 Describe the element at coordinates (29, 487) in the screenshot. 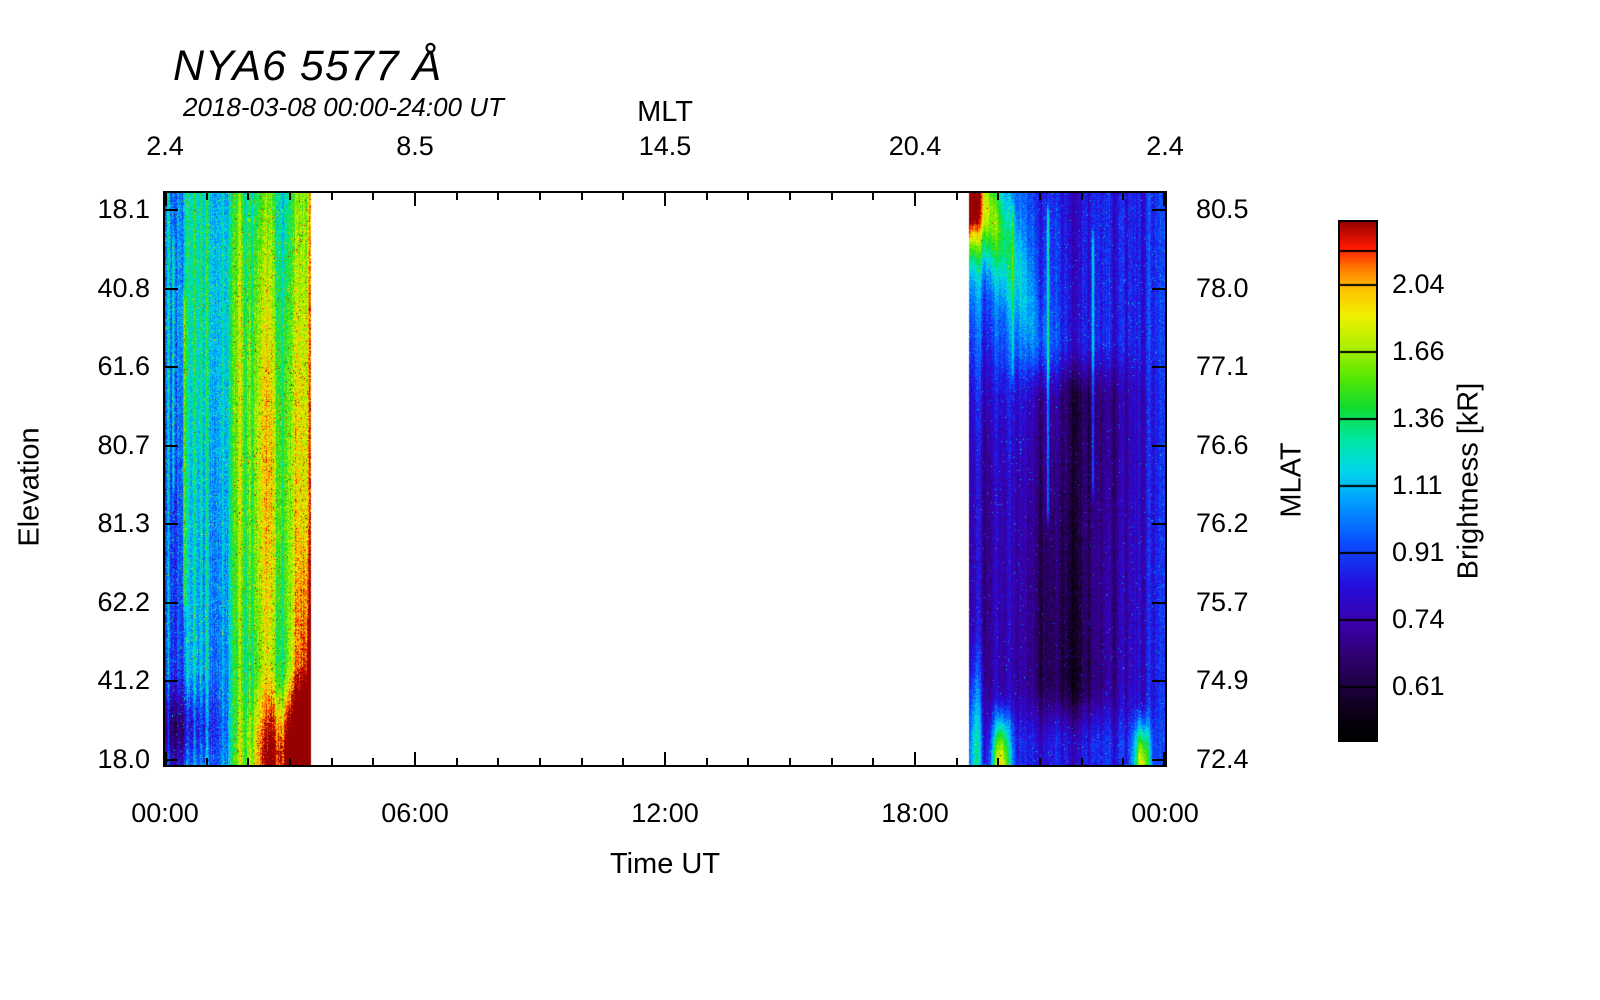

I see `left-axis-title: Elevation` at that location.